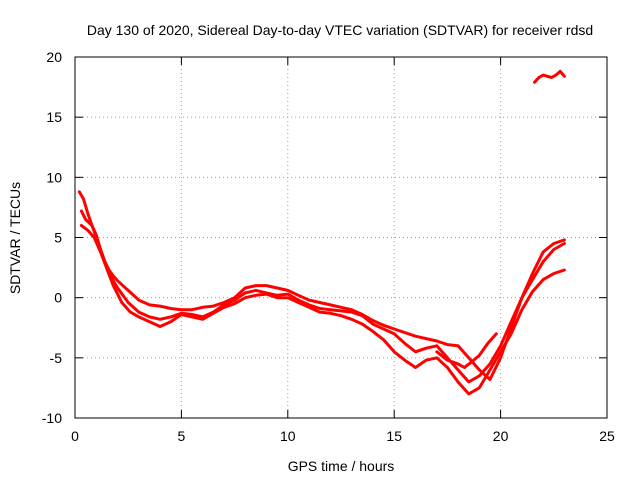  I want to click on y-tick-label: 10, so click(54, 177).